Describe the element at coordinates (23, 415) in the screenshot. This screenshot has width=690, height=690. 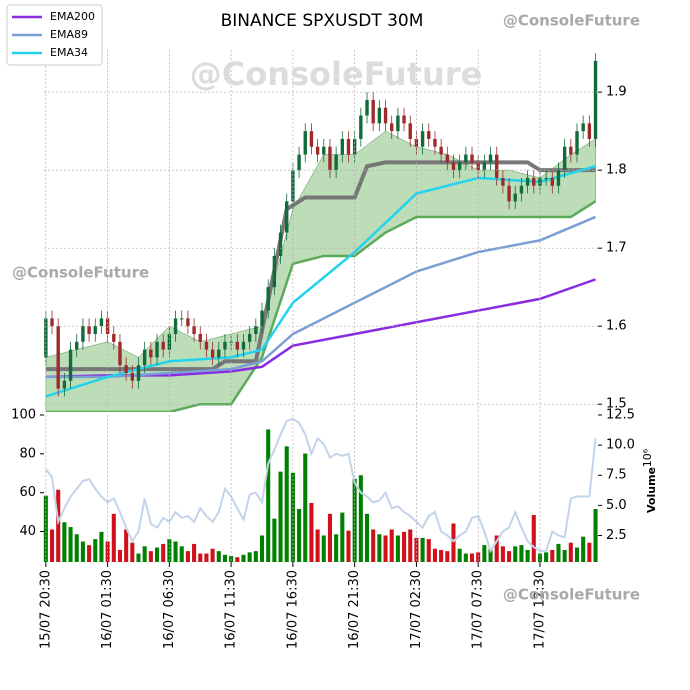
I see `y-tick-label: 100` at that location.